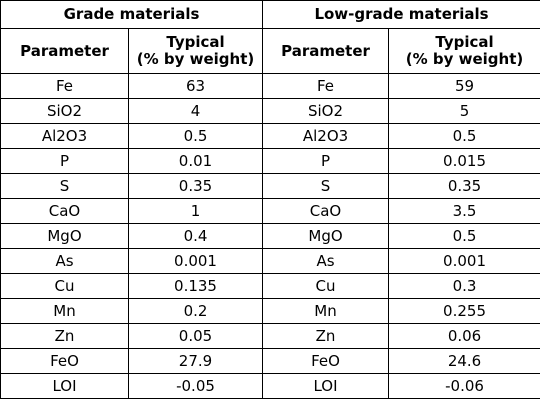 The height and width of the screenshot is (402, 540). I want to click on parameter-cell-low-grade: S, so click(326, 186).